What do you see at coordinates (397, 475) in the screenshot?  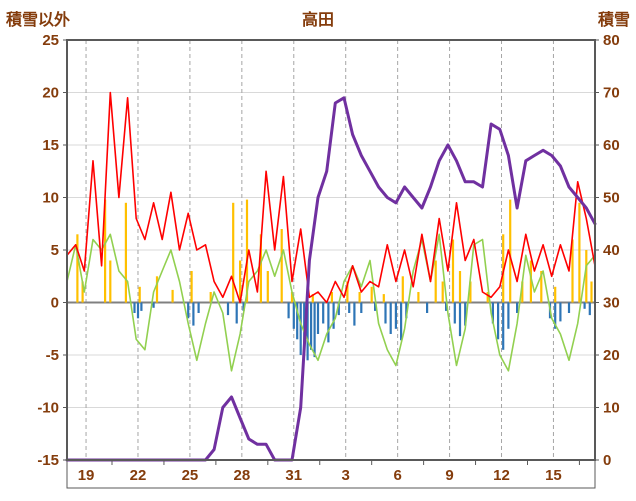 I see `x-tick-label: 6` at bounding box center [397, 475].